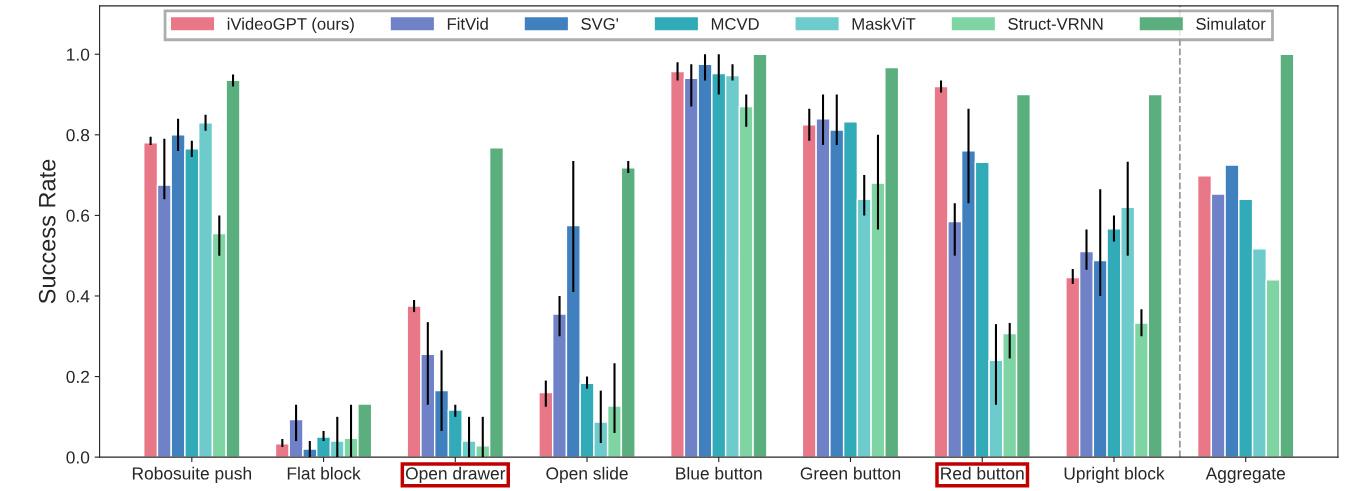 The height and width of the screenshot is (491, 1346). Describe the element at coordinates (192, 475) in the screenshot. I see `x-tick-label: Robosuite push` at that location.